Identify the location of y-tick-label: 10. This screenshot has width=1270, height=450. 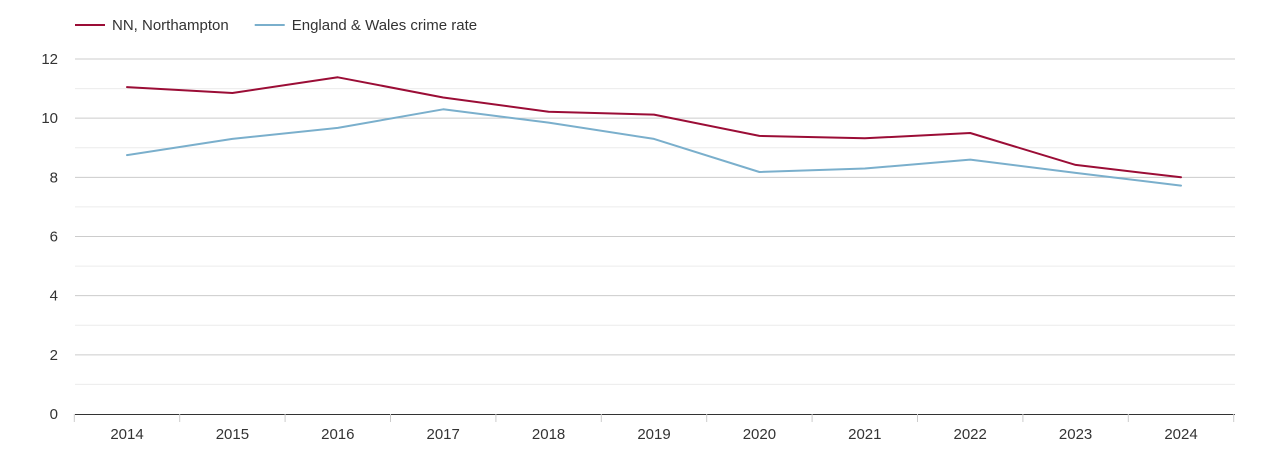
(49, 118).